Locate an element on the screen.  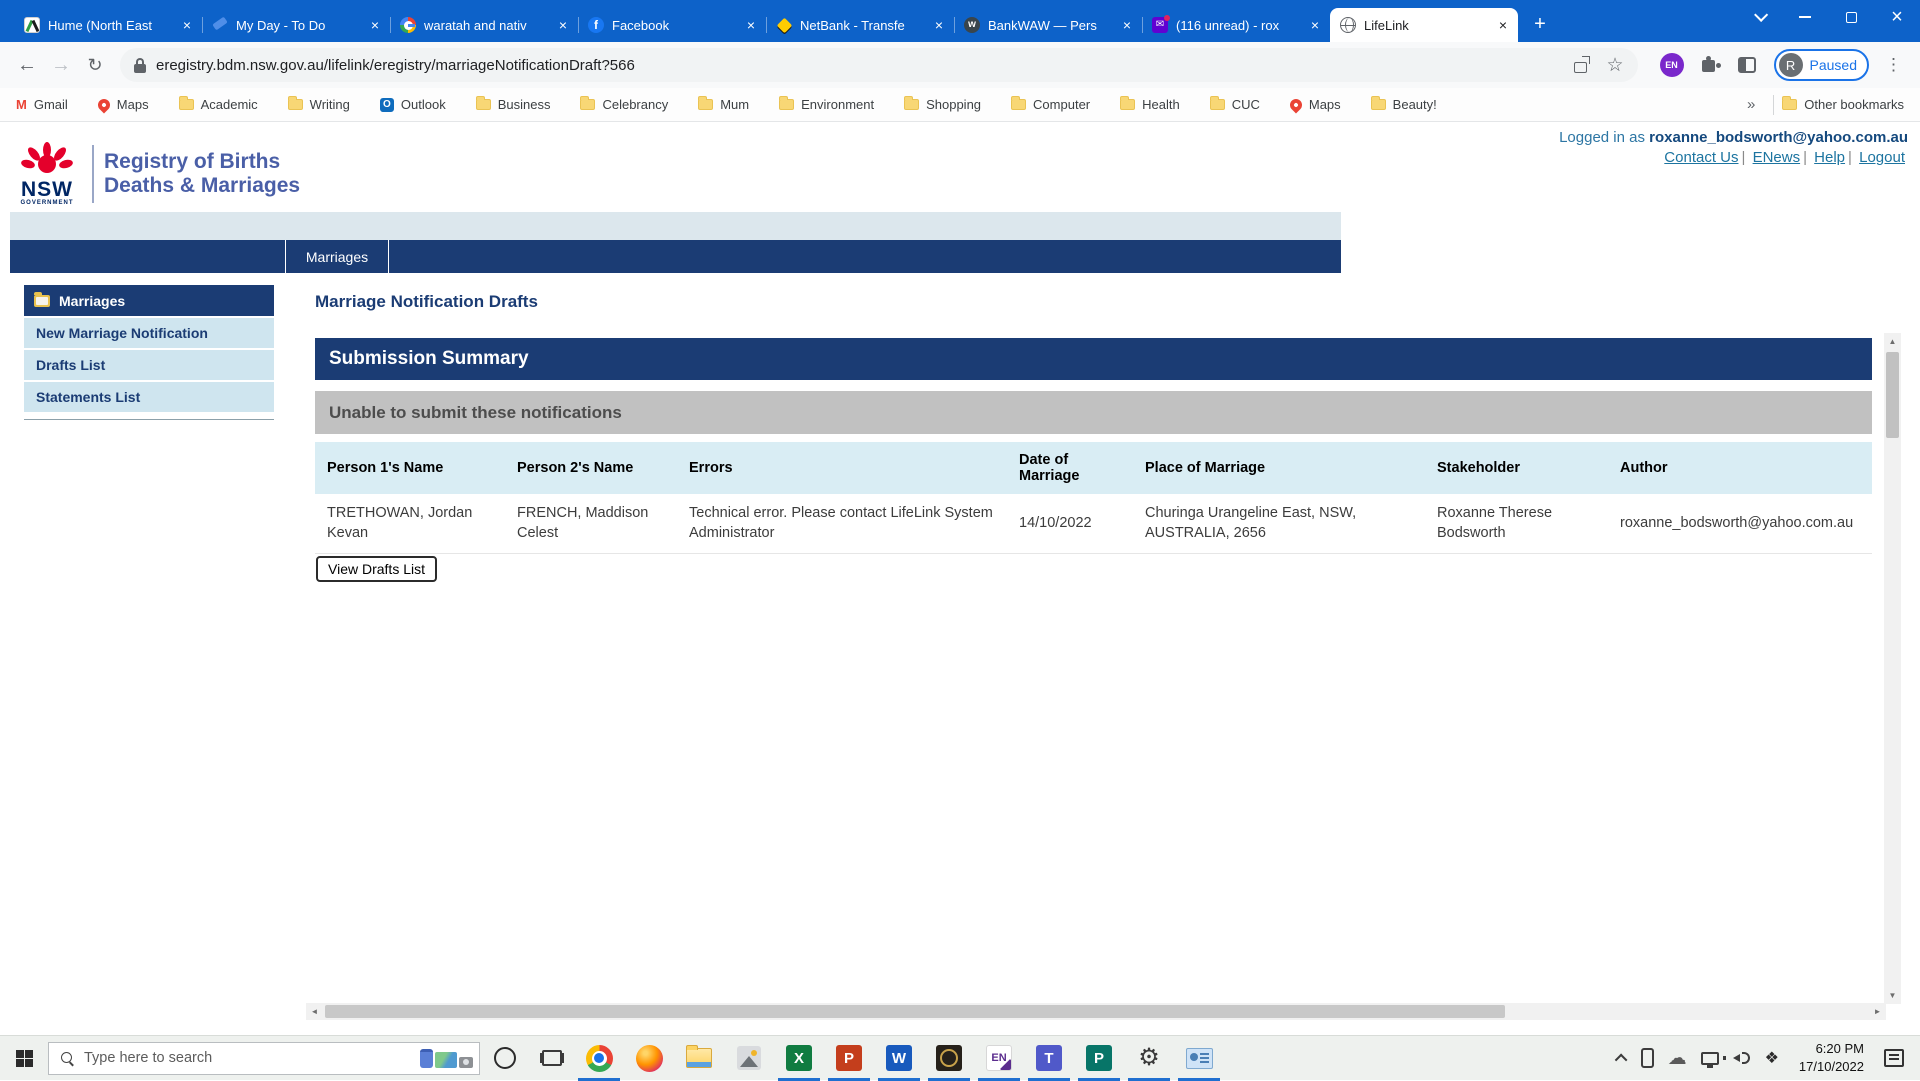
tab-yahoo-mail: (116 unread) - rox is located at coordinates (1236, 25).